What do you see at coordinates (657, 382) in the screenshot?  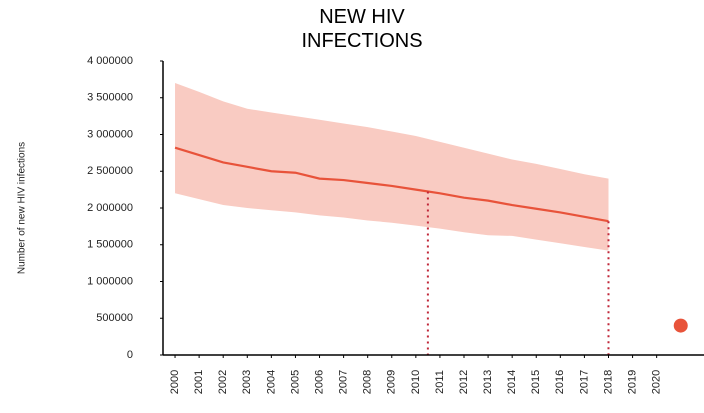 I see `x-tick-label: 2020` at bounding box center [657, 382].